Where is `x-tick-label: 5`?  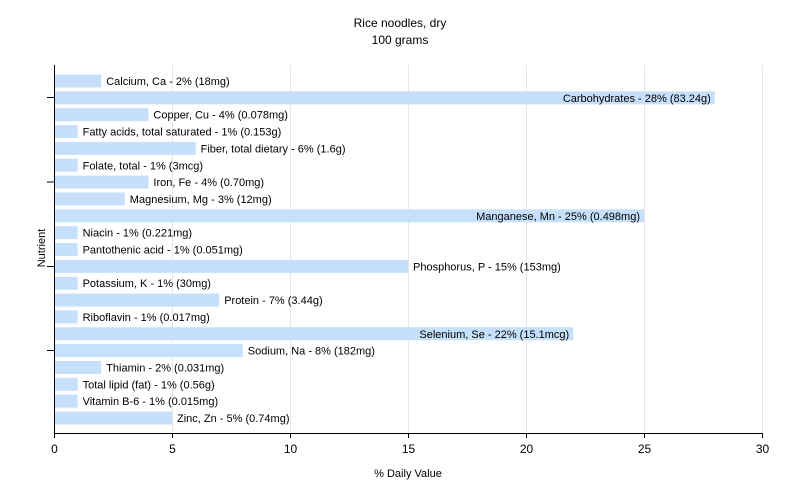 x-tick-label: 5 is located at coordinates (172, 449).